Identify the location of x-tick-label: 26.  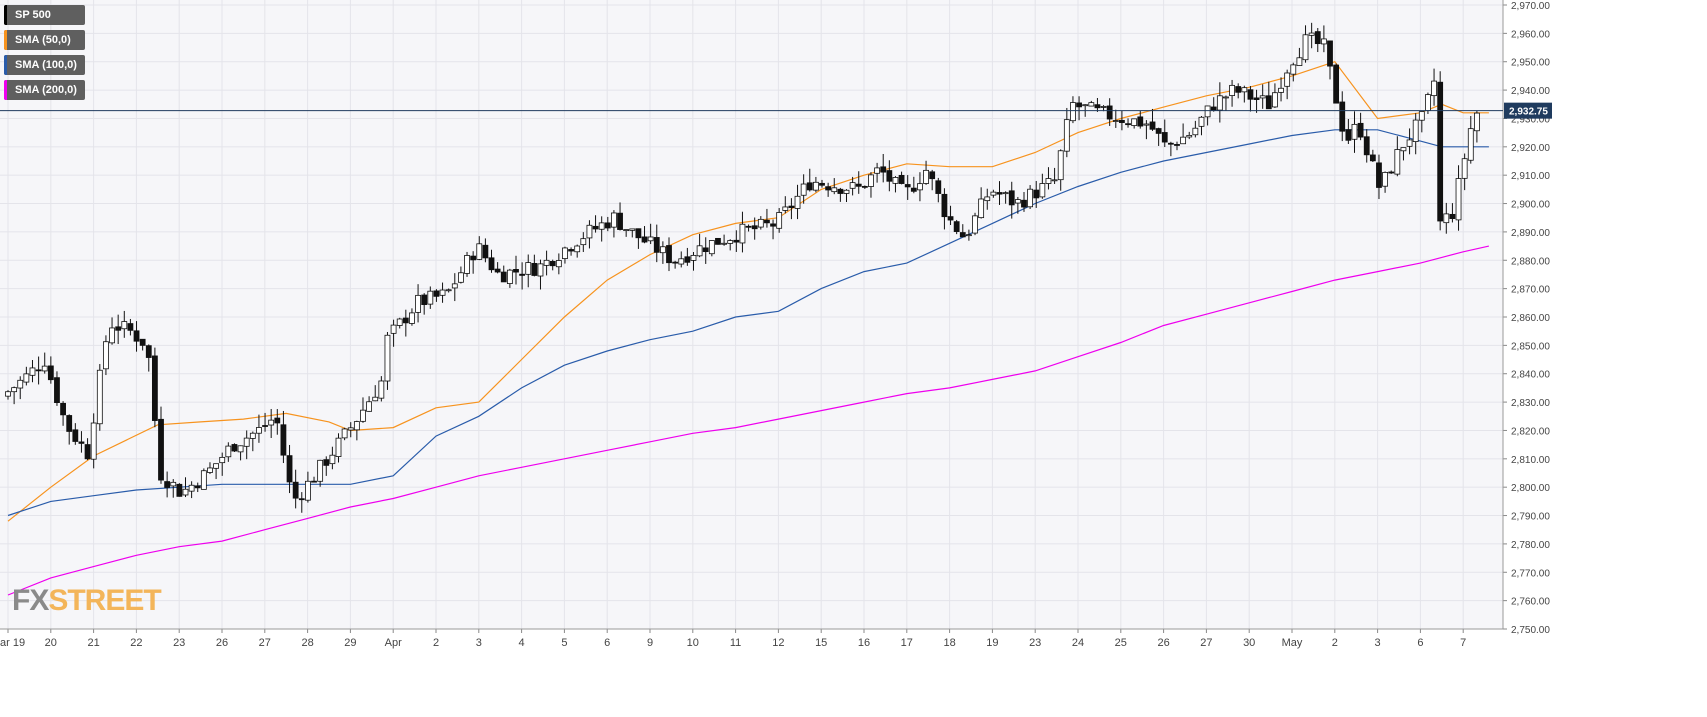
(1163, 643).